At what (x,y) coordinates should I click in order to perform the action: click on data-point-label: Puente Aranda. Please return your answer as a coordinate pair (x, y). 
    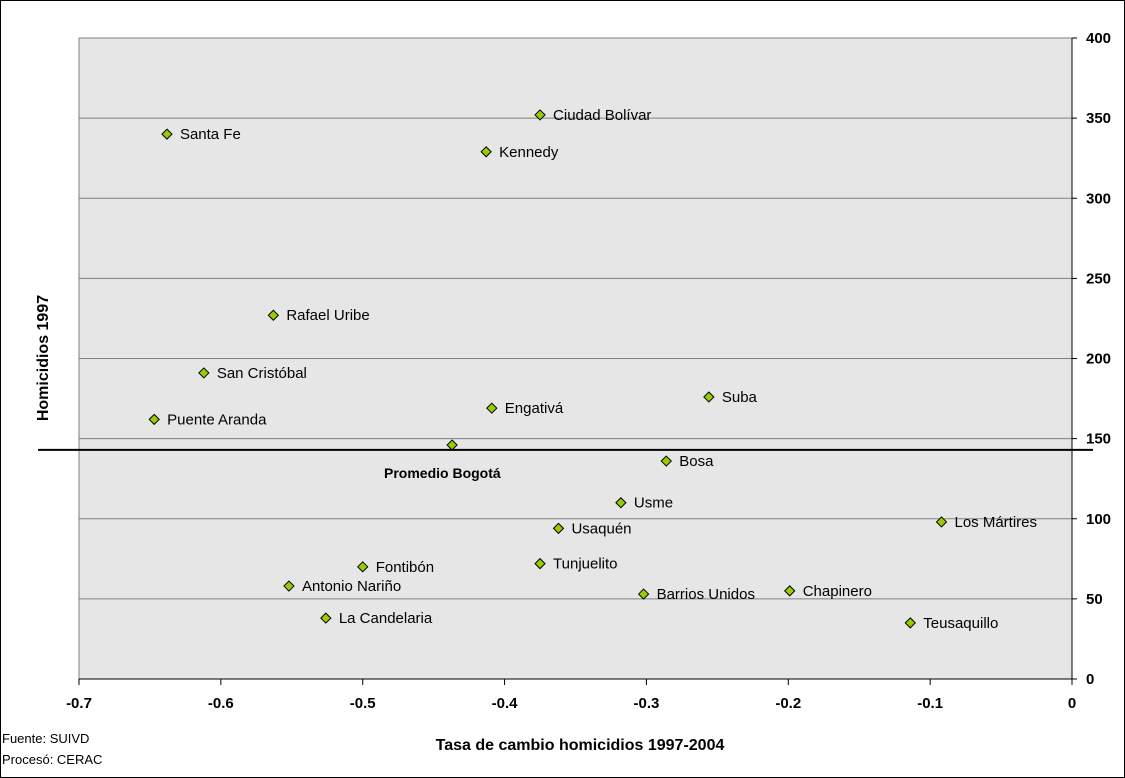
    Looking at the image, I should click on (217, 419).